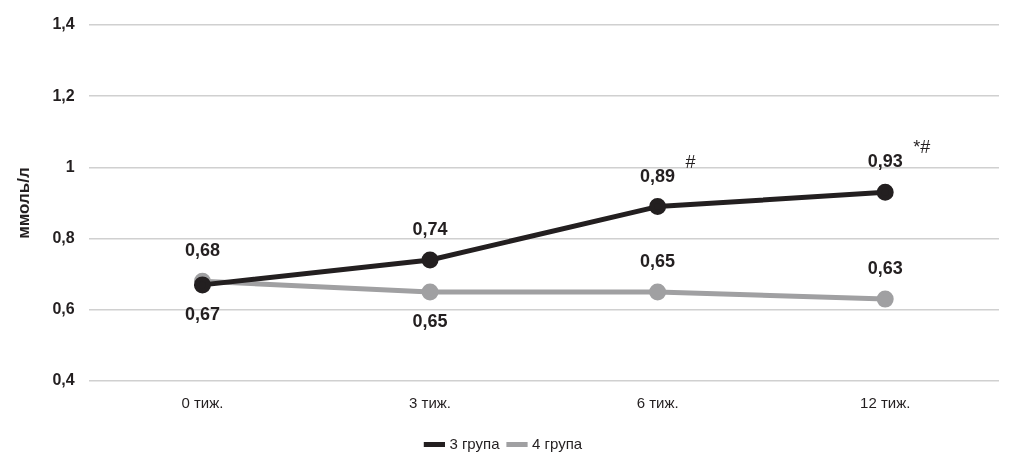  Describe the element at coordinates (430, 403) in the screenshot. I see `x-tick-label: 3 тиж.` at that location.